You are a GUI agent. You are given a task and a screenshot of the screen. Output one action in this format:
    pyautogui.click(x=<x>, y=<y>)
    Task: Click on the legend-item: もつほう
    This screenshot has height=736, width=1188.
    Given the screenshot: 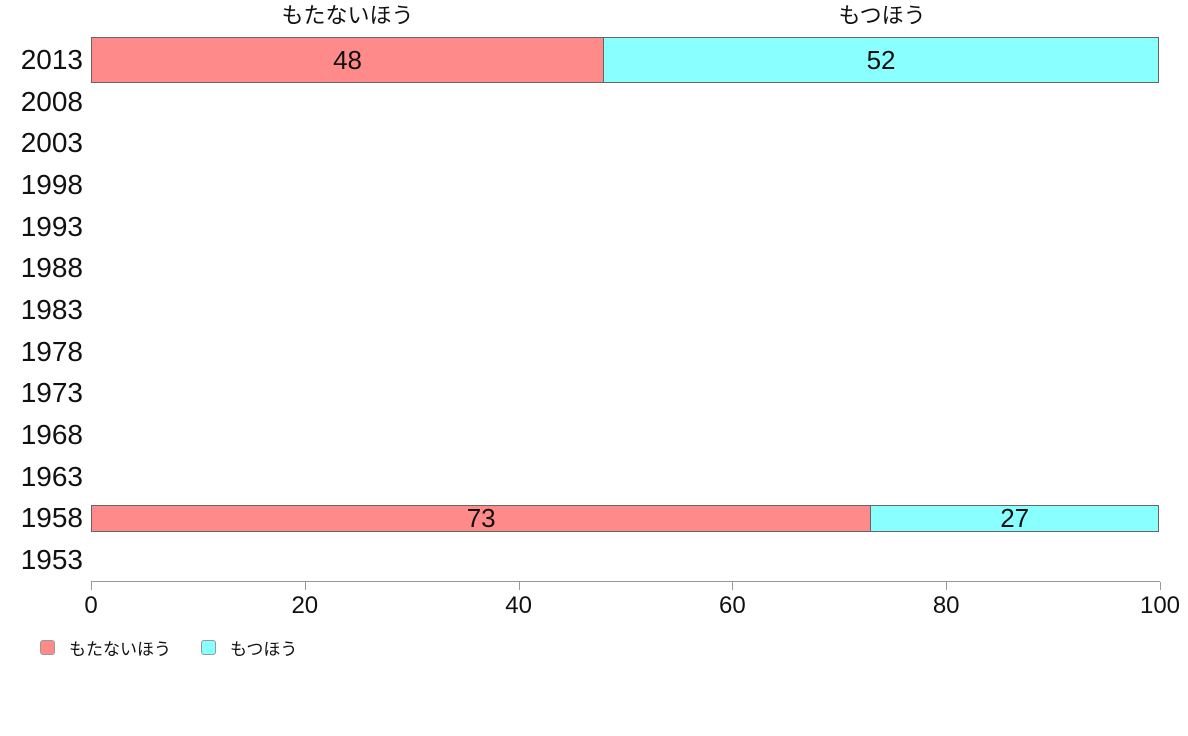 What is the action you would take?
    pyautogui.click(x=249, y=647)
    